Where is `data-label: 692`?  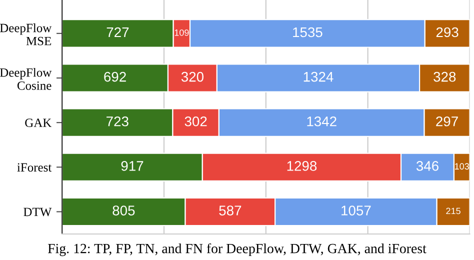 data-label: 692 is located at coordinates (115, 77).